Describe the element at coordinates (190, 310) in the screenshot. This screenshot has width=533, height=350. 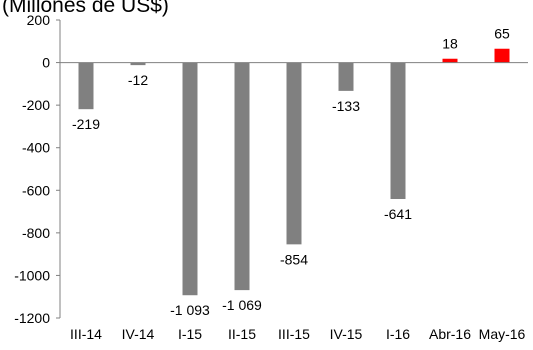
I see `data-label: -1 093` at that location.